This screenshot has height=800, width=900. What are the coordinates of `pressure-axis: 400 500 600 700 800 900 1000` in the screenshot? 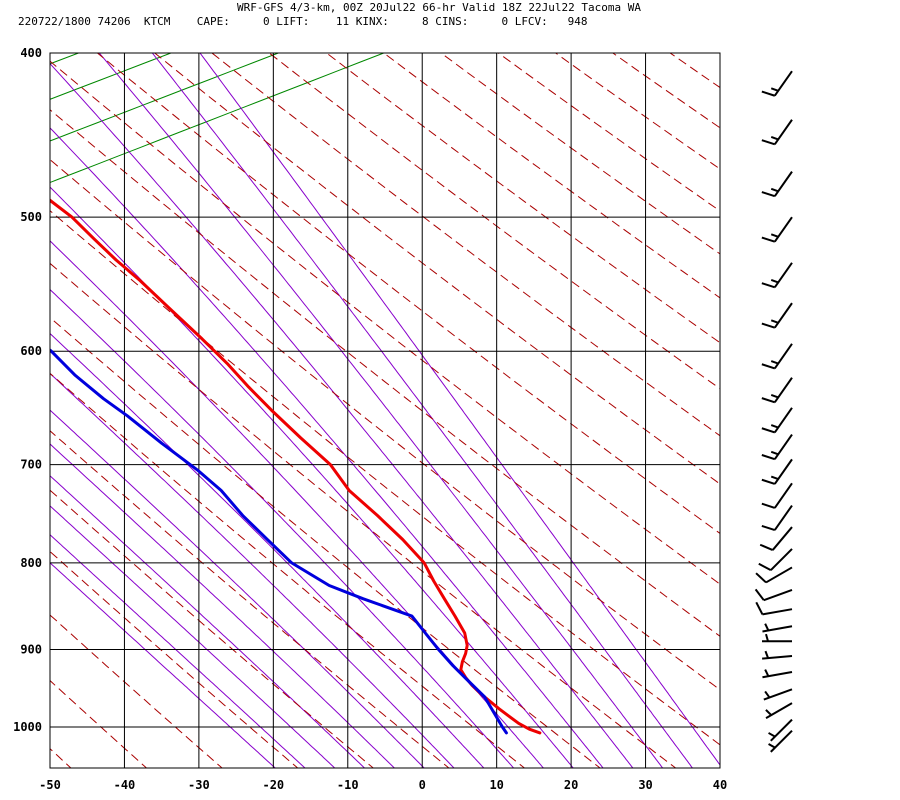 It's located at (27, 390).